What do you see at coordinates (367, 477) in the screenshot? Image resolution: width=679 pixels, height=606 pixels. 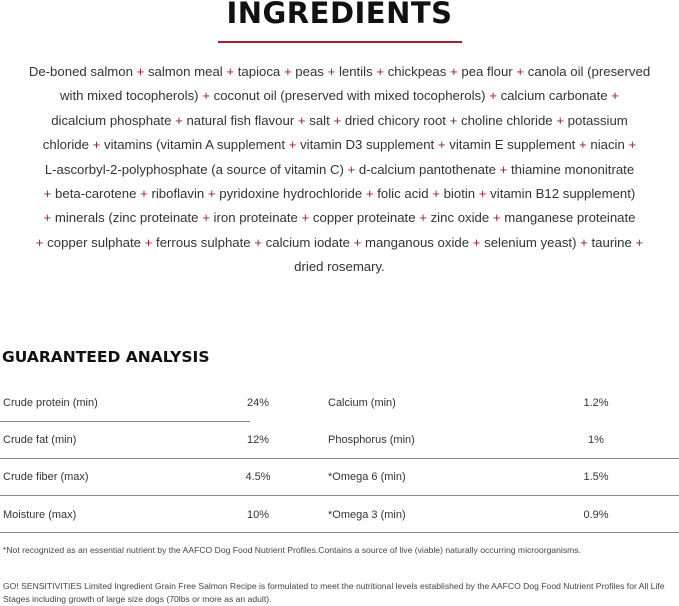 I see `nutrient-label: *Omega 6 (min)` at bounding box center [367, 477].